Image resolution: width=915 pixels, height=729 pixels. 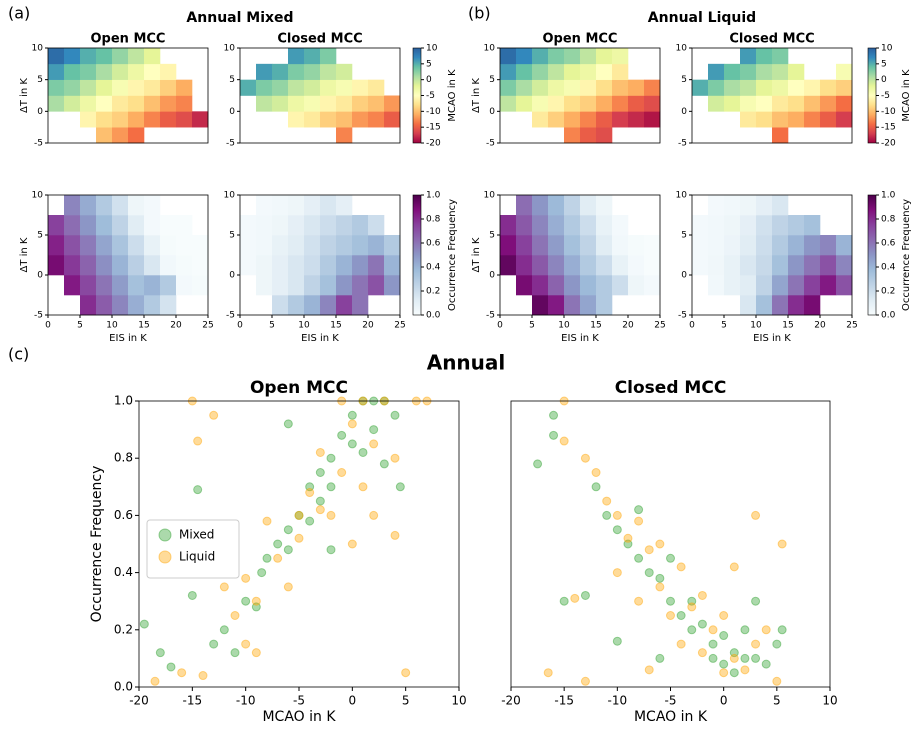 What do you see at coordinates (490, 316) in the screenshot?
I see `y-tick-label: -5` at bounding box center [490, 316].